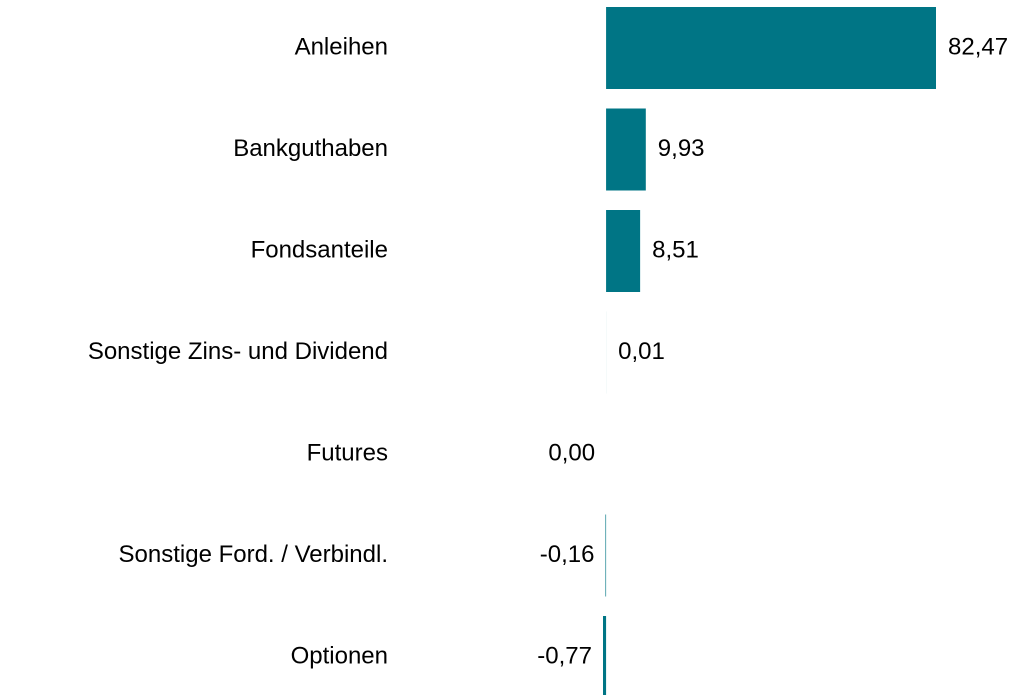  I want to click on value-label: -0,77, so click(564, 655).